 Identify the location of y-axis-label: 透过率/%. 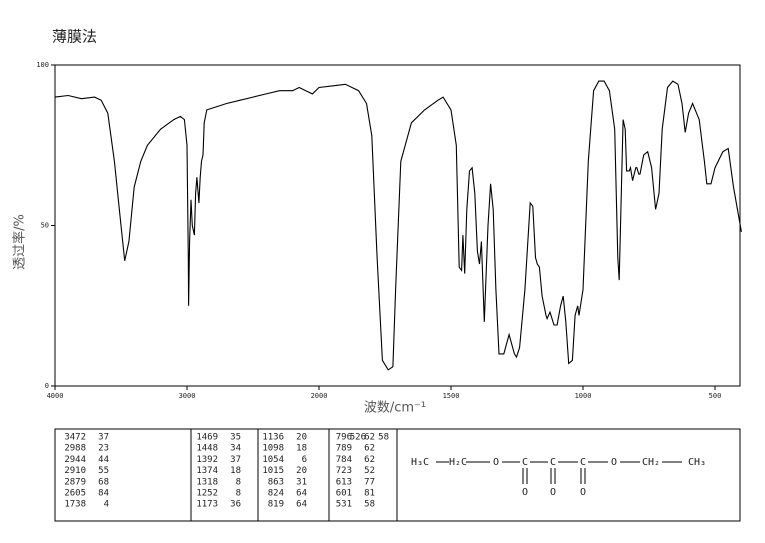
(20, 242).